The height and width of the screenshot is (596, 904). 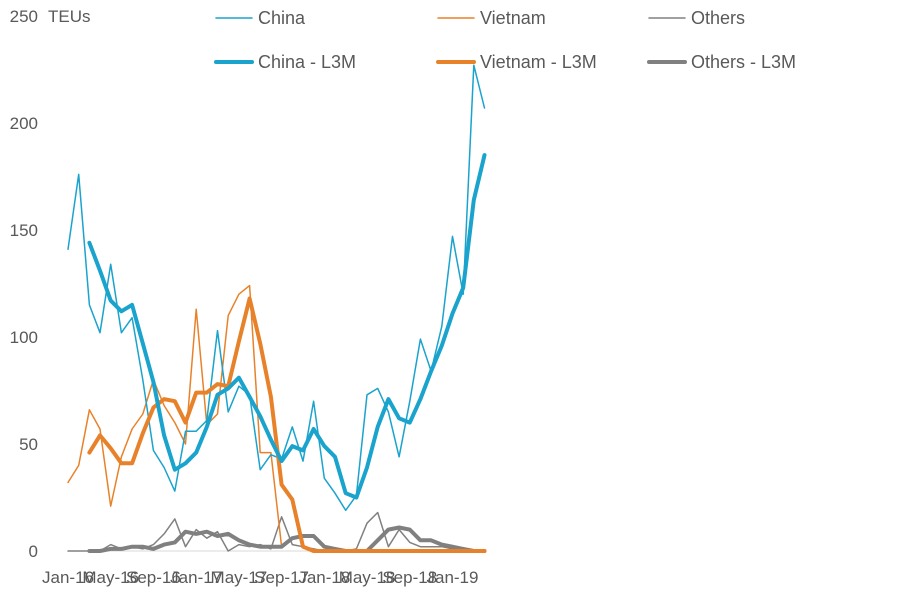 I want to click on legend-label: Vietnam, so click(x=513, y=18).